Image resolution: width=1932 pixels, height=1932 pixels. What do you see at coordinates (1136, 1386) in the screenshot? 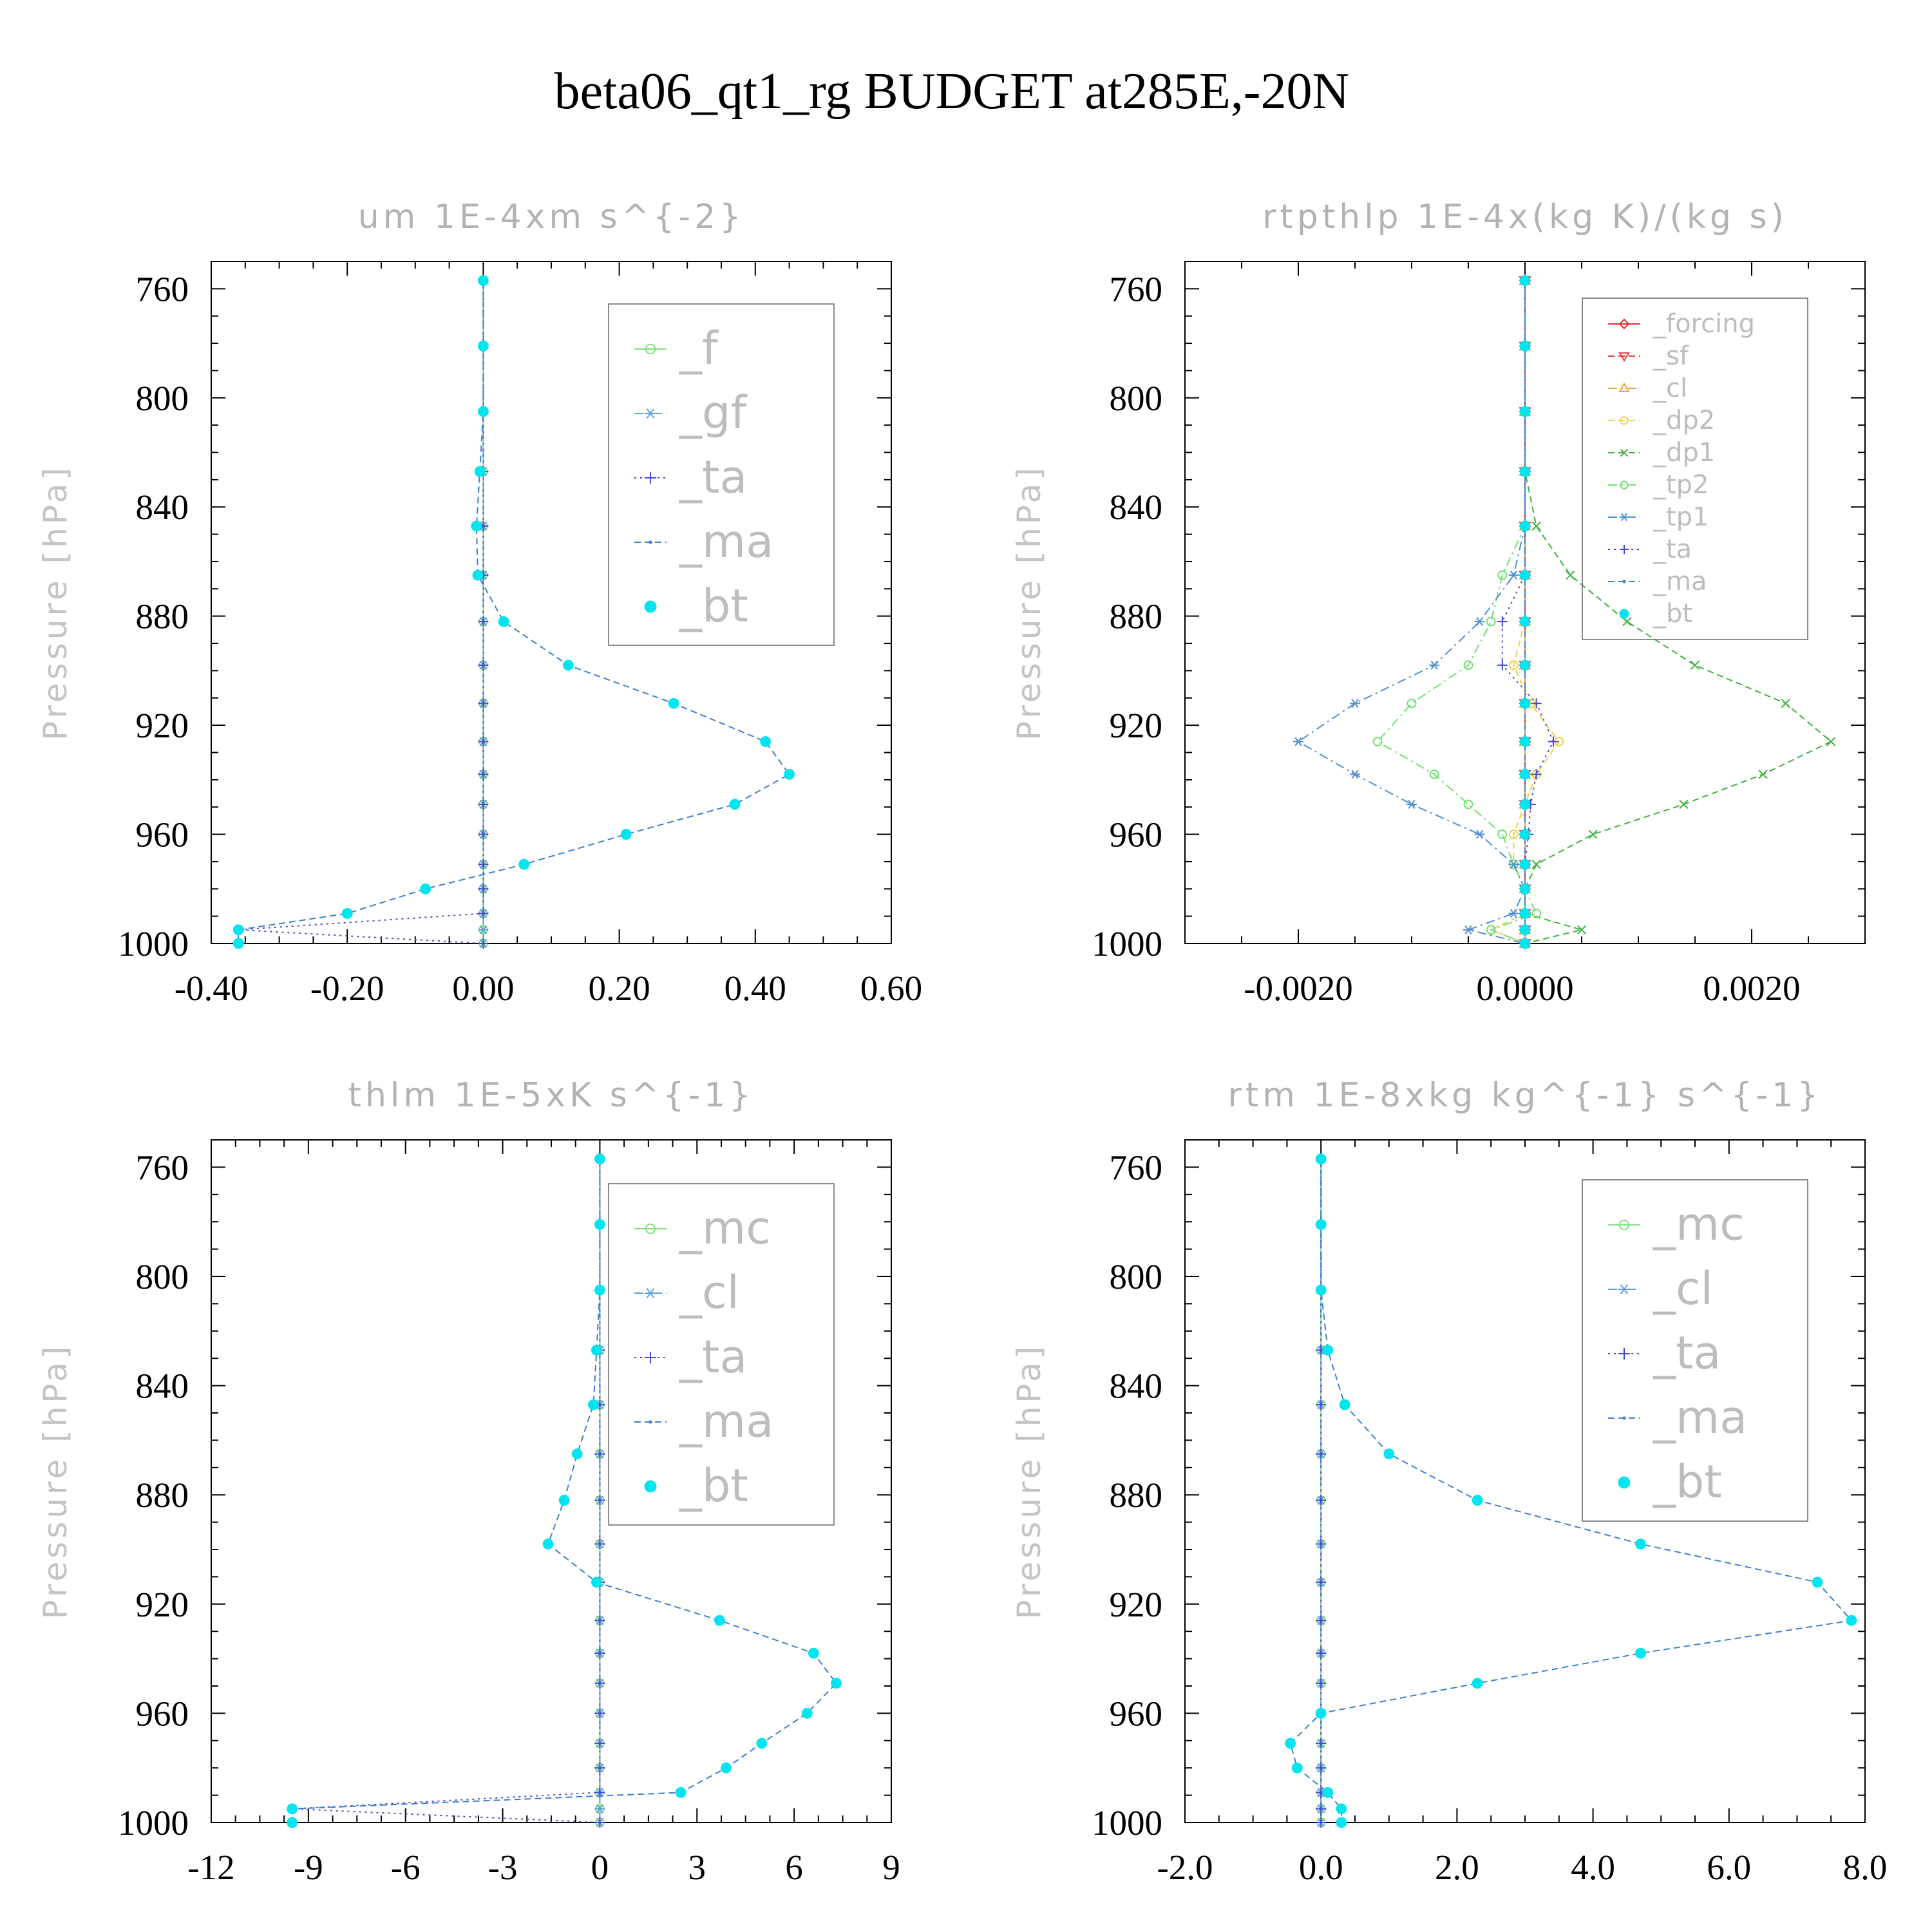
I see `y-tick-label: 840` at bounding box center [1136, 1386].